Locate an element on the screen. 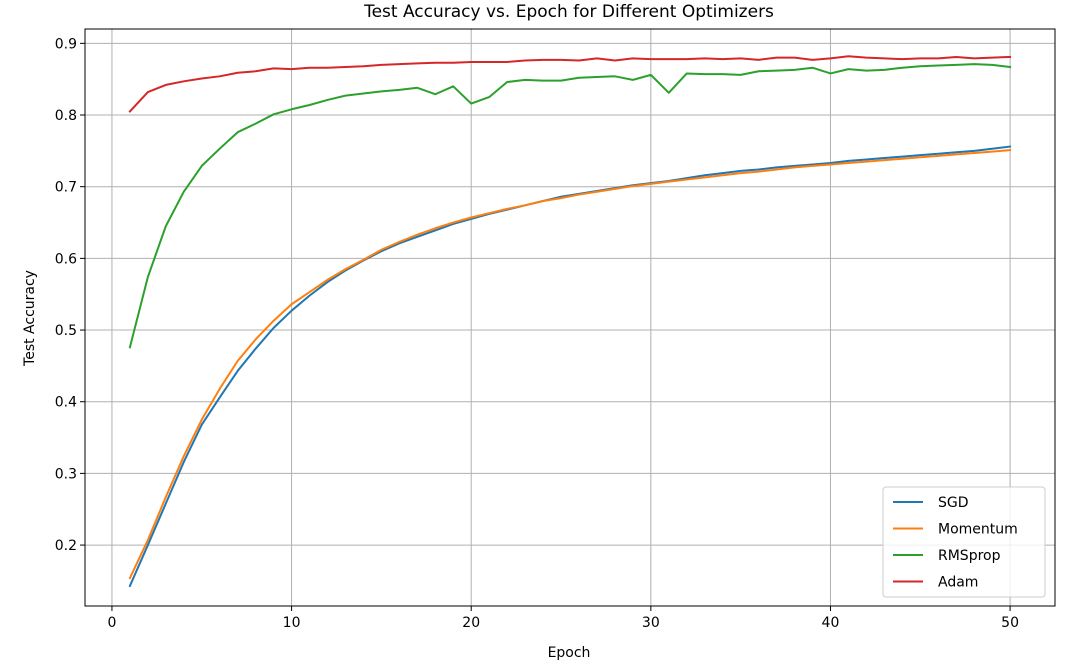  legend-box is located at coordinates (964, 542).